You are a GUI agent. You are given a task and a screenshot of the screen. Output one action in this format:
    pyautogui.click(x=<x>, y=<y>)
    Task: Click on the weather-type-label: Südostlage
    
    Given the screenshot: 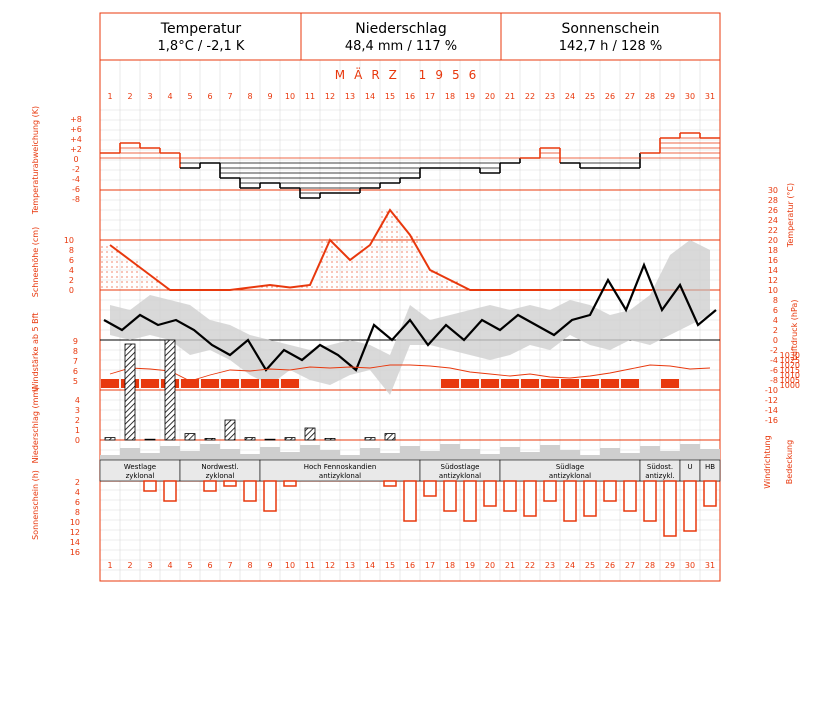 What is the action you would take?
    pyautogui.click(x=460, y=467)
    